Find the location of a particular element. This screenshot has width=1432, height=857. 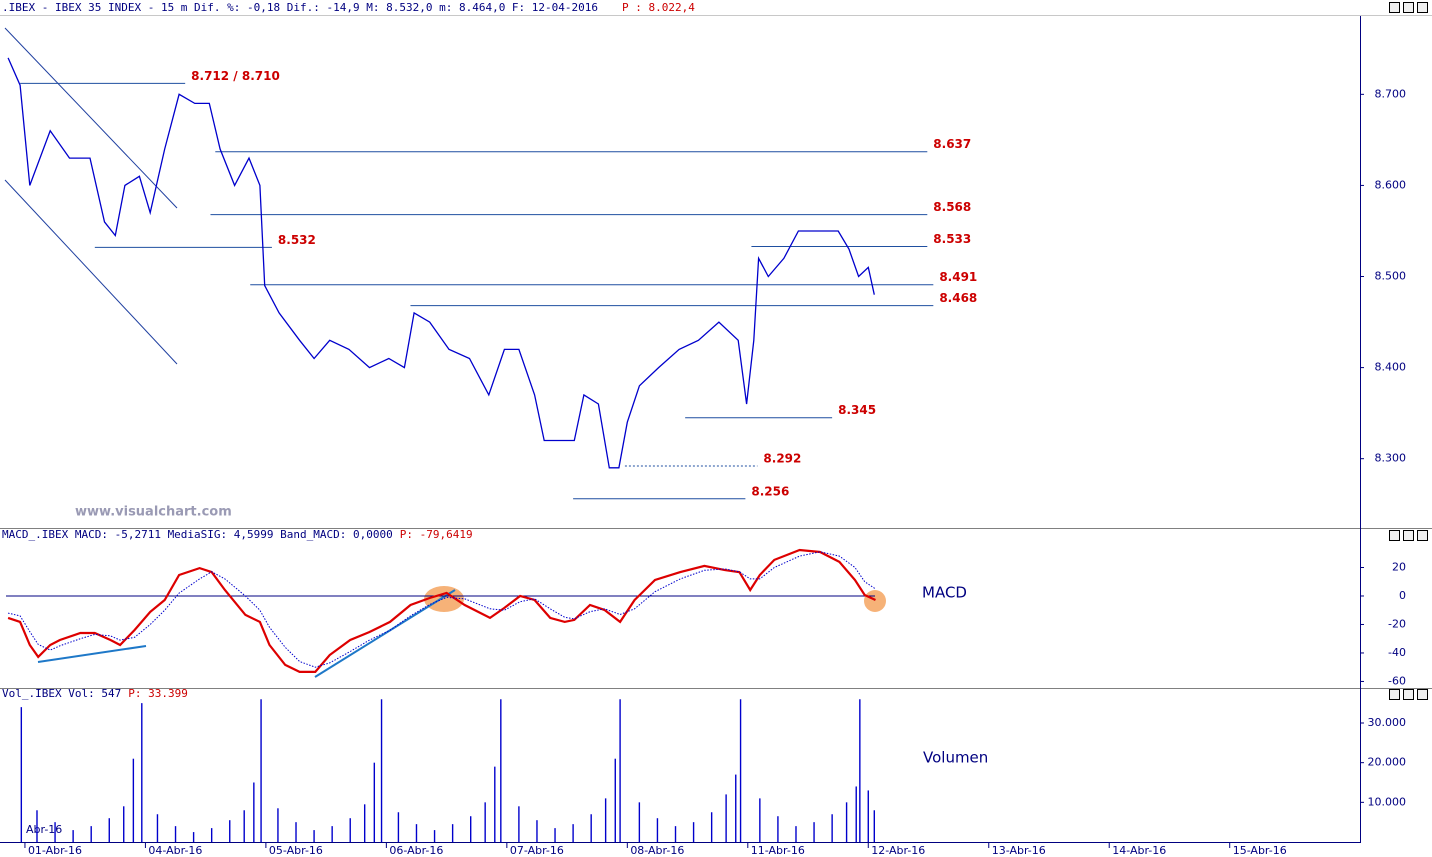

level-label: 8.256 is located at coordinates (770, 491).